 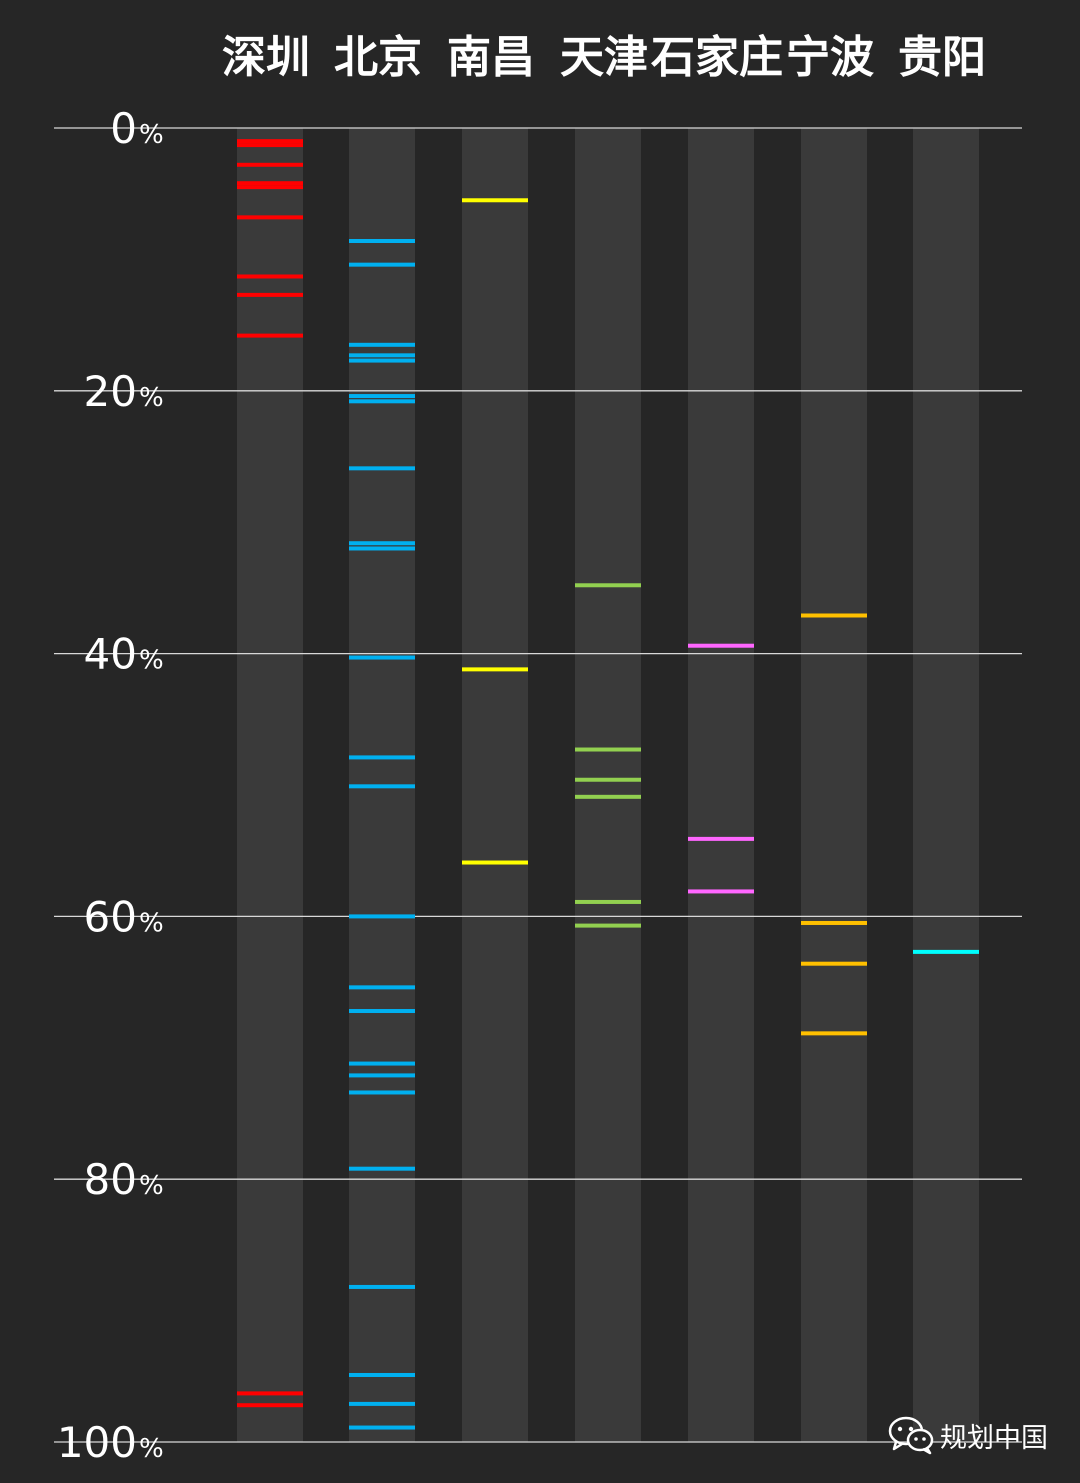 I want to click on tick-unit-1: %, so click(x=151, y=398).